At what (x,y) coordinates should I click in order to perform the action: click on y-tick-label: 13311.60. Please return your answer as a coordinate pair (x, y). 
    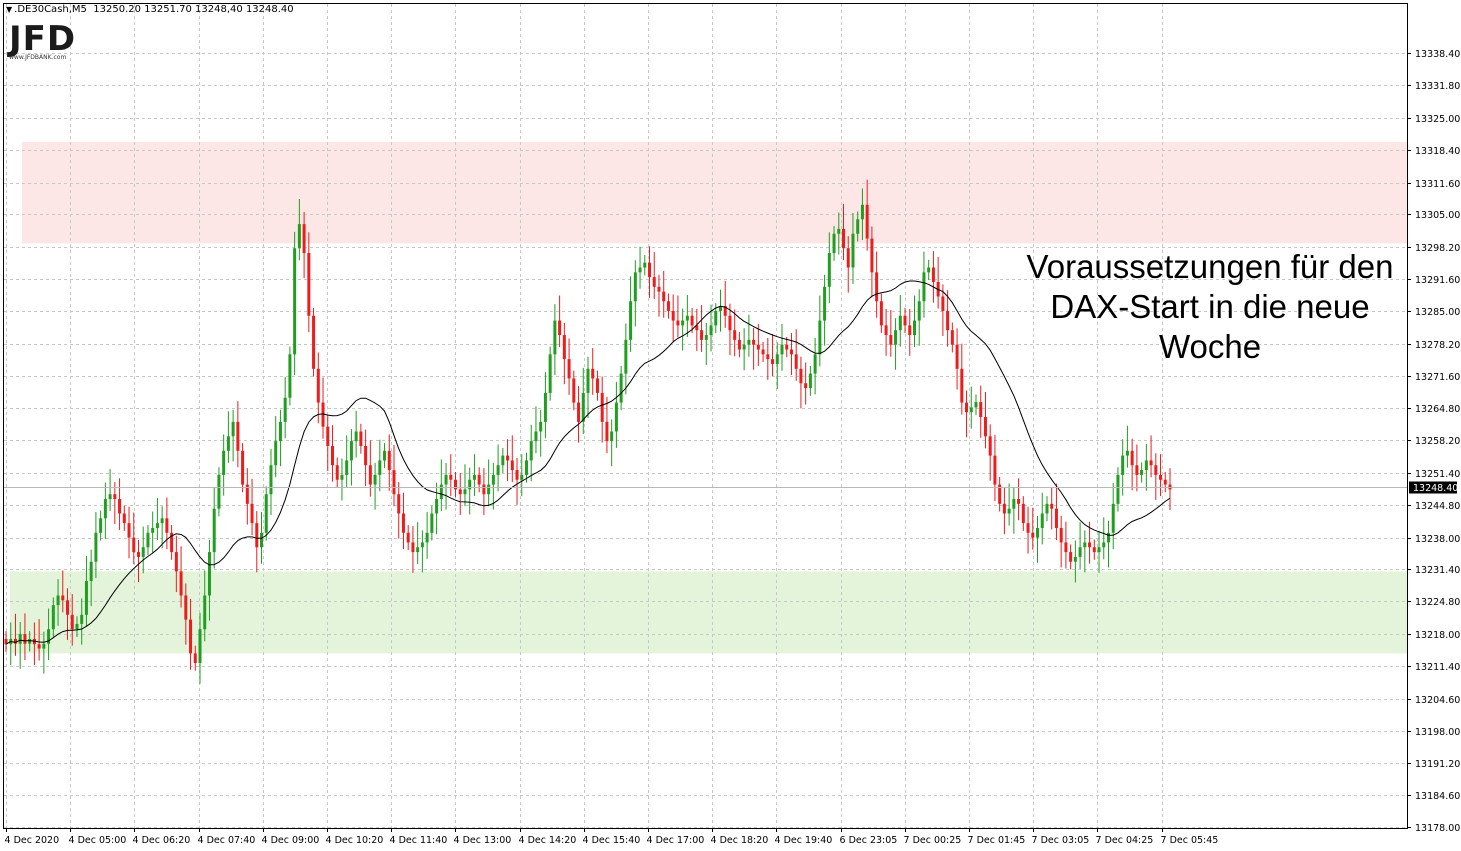
    Looking at the image, I should click on (1437, 184).